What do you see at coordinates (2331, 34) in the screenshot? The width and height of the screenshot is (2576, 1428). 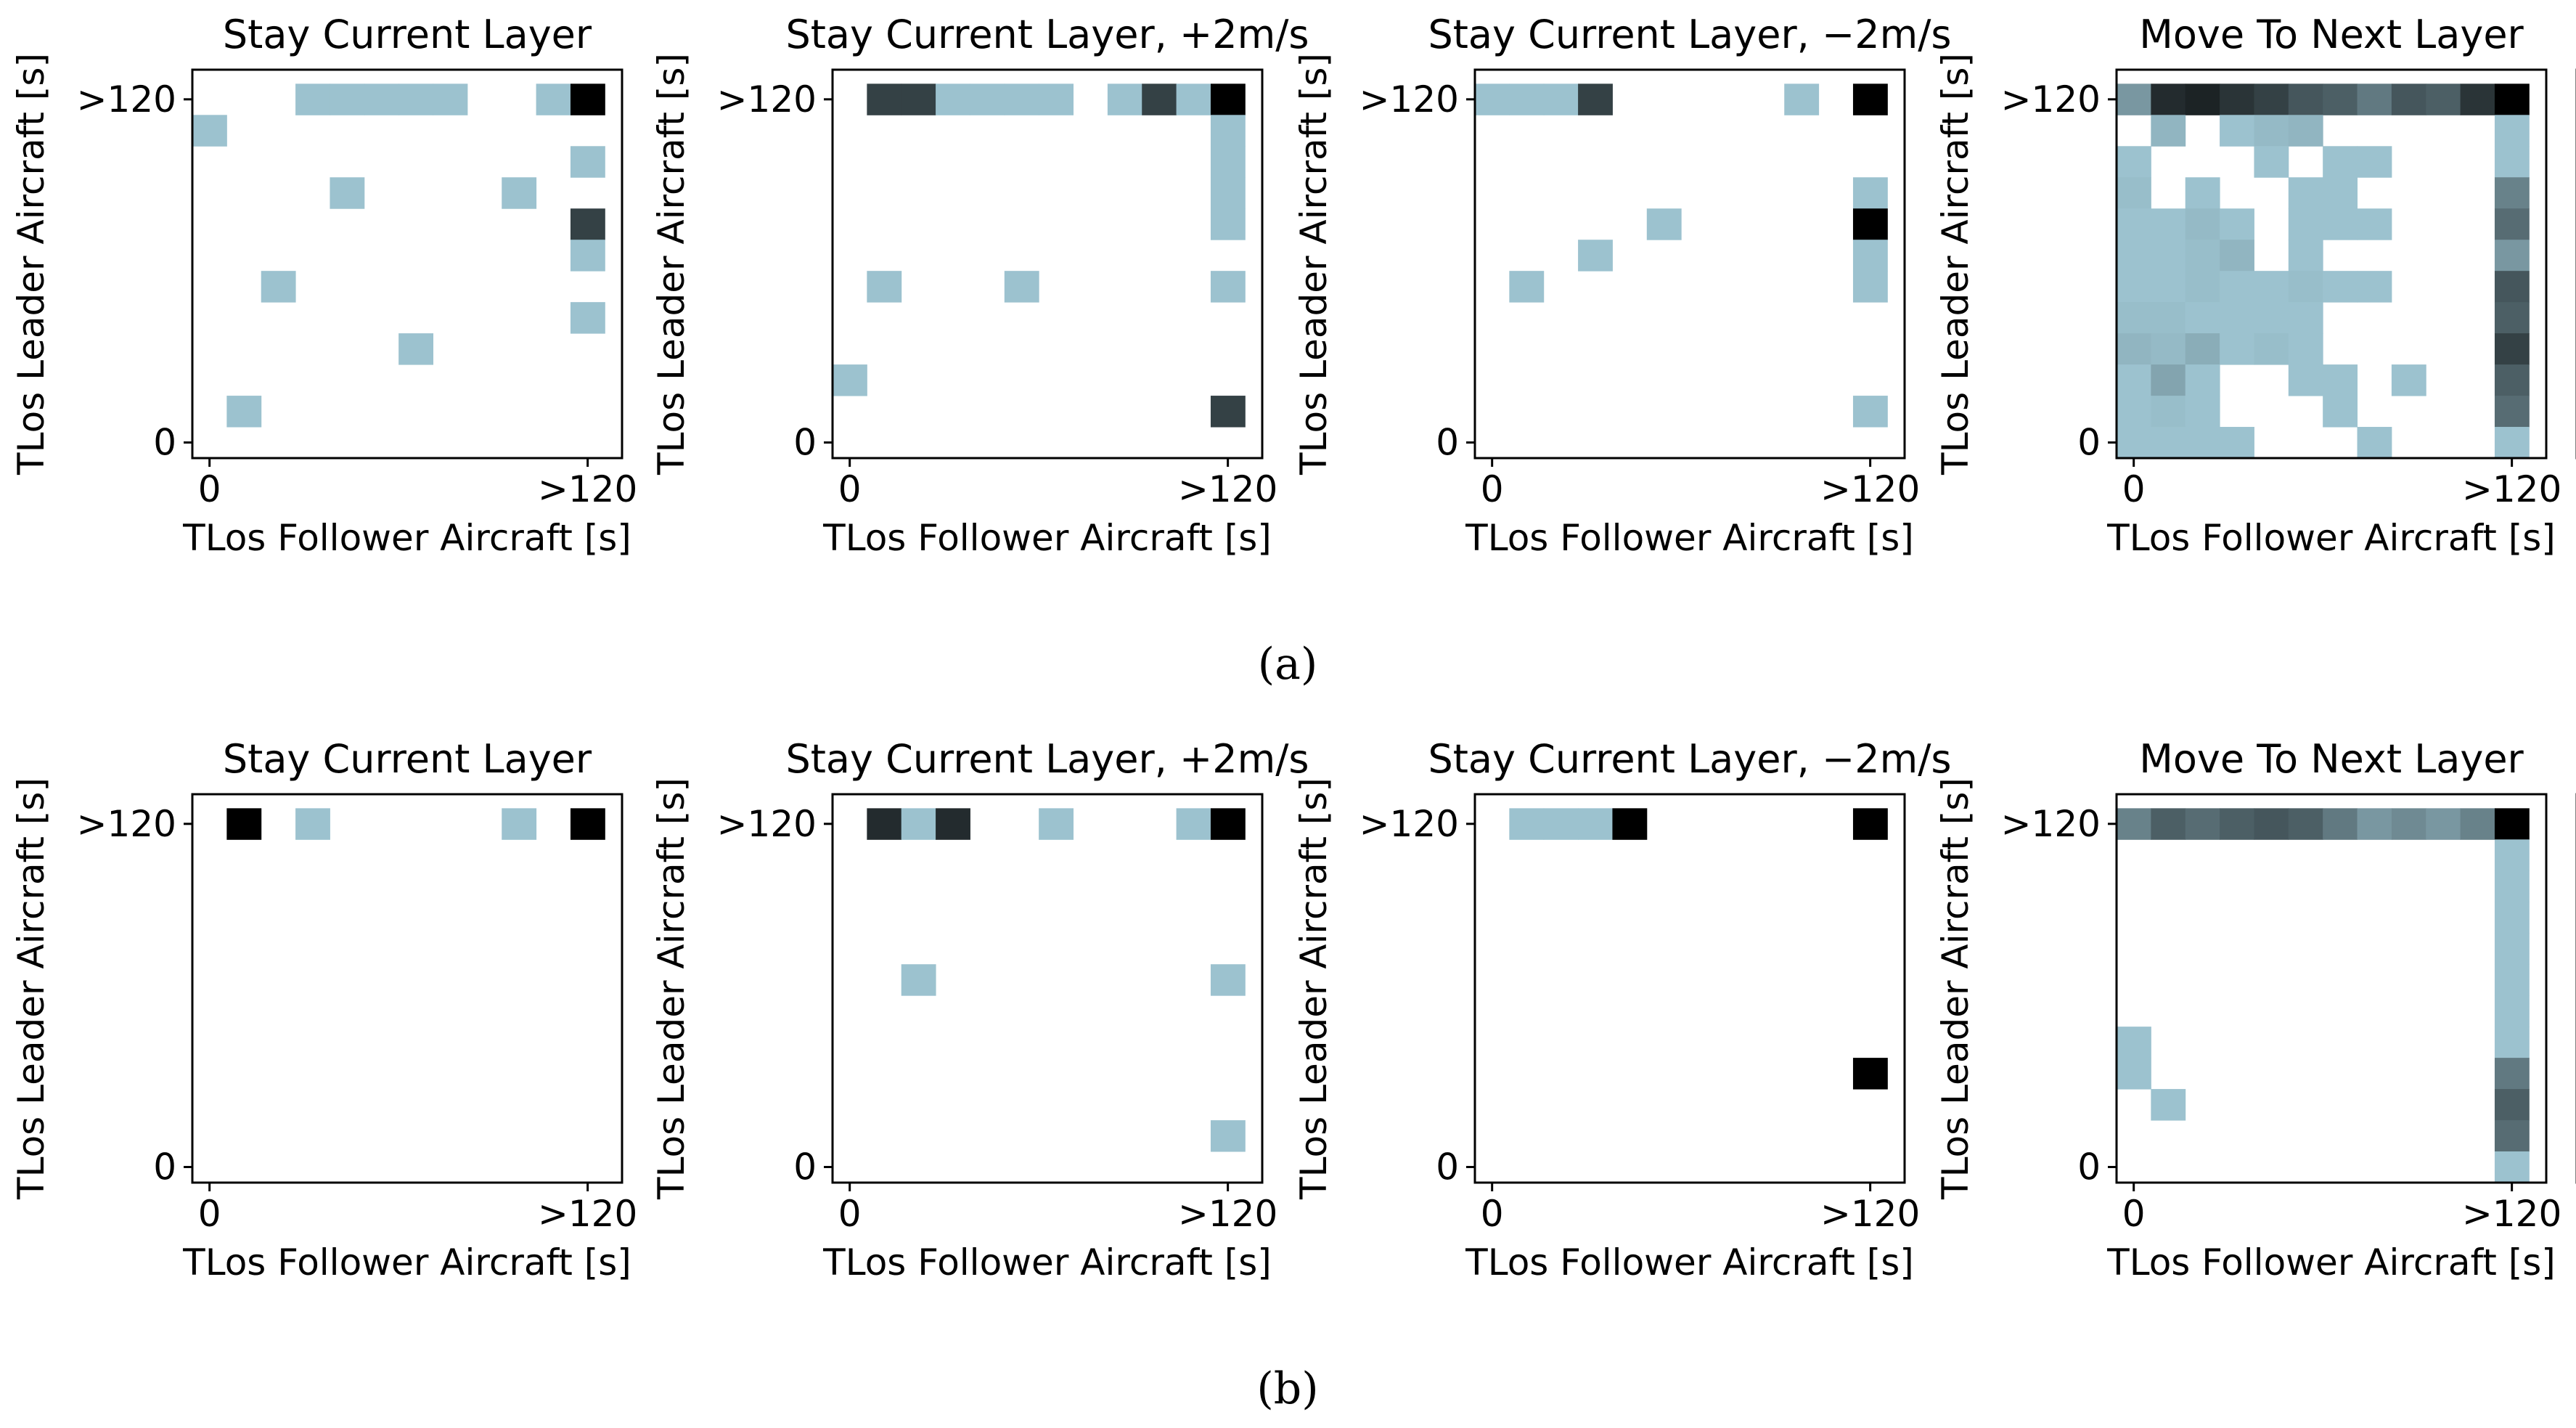 I see `chart-title: Move To Next Layer` at bounding box center [2331, 34].